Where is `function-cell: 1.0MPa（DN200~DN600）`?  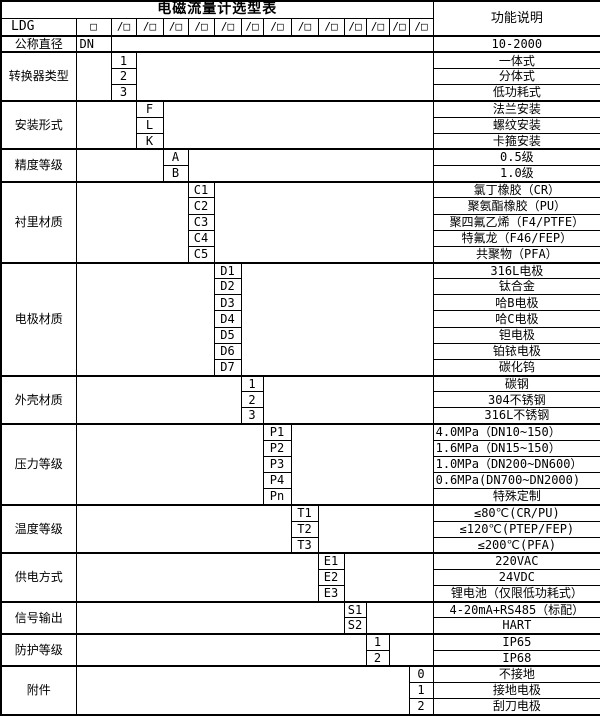 function-cell: 1.0MPa（DN200~DN600） is located at coordinates (516, 464).